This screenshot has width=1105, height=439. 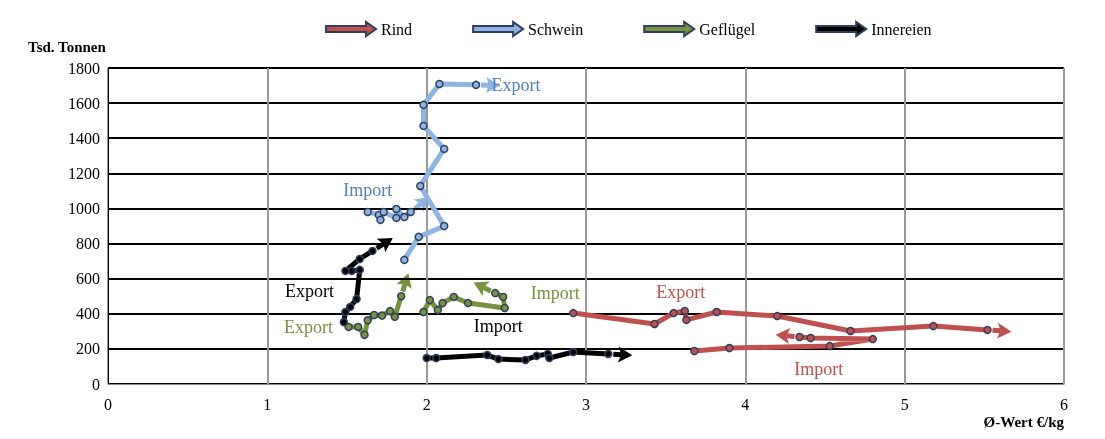 What do you see at coordinates (88, 279) in the screenshot?
I see `y-tick-label: 600` at bounding box center [88, 279].